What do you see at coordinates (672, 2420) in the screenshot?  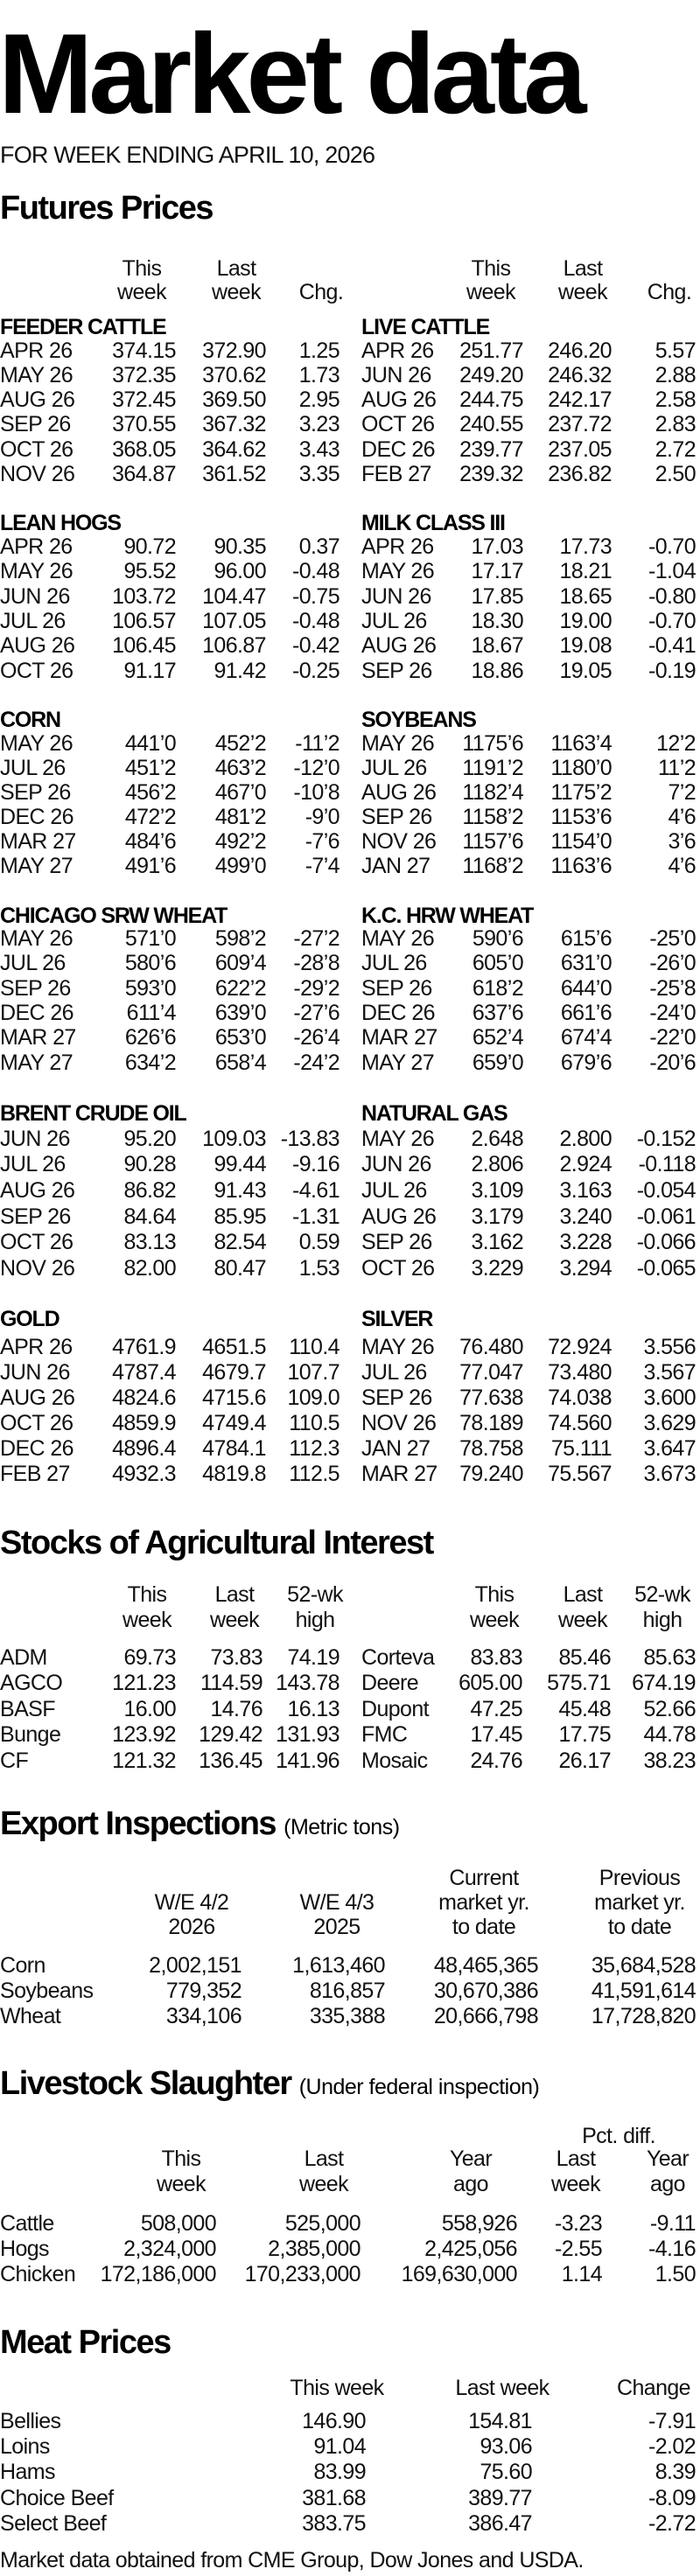 I see `meat-price: -7.91` at bounding box center [672, 2420].